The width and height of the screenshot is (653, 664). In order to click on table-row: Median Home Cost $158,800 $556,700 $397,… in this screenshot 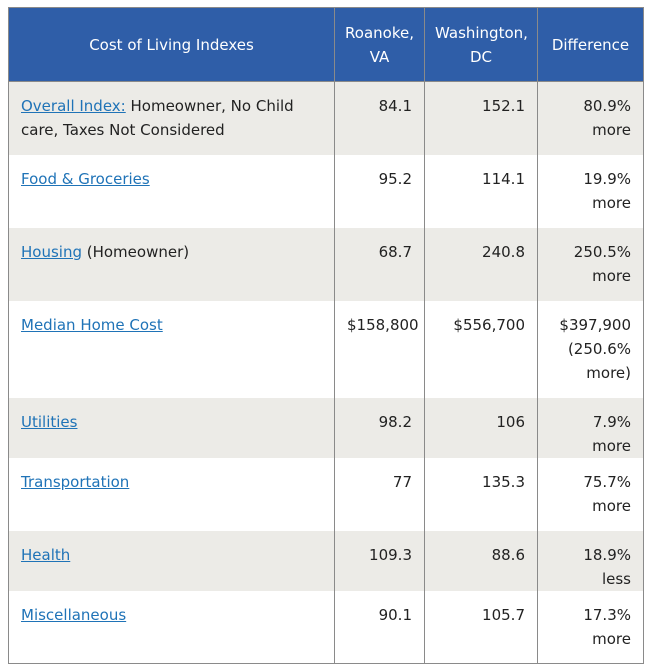, I will do `click(326, 349)`.